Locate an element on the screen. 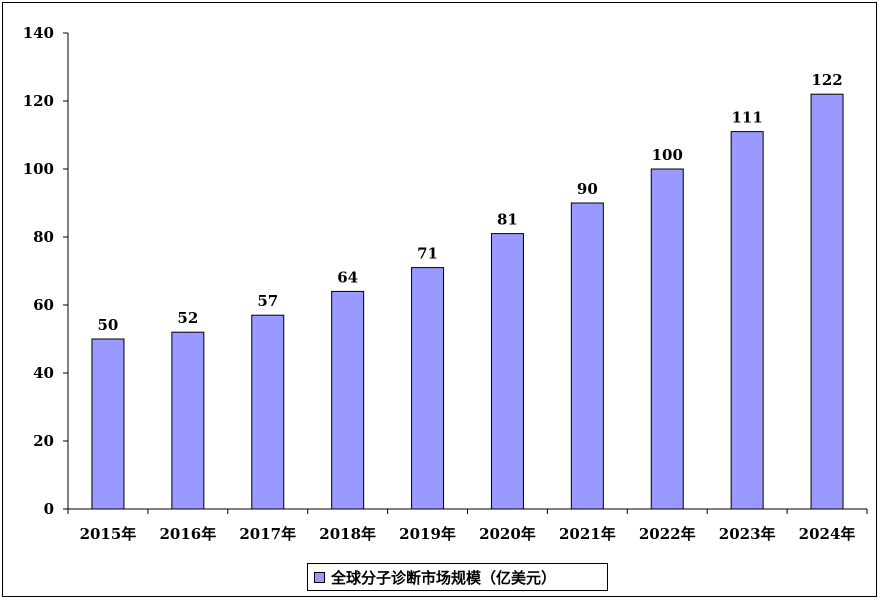 Image resolution: width=881 pixels, height=601 pixels. data-label: 57 is located at coordinates (267, 301).